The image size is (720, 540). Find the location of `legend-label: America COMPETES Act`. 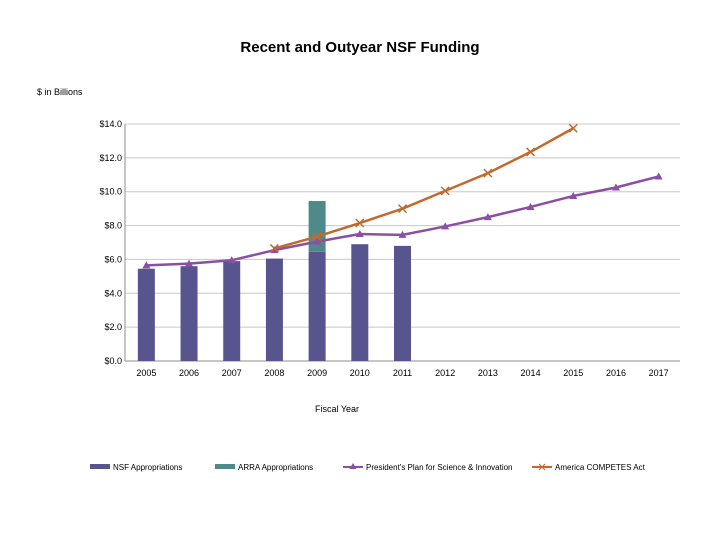

legend-label: America COMPETES Act is located at coordinates (600, 467).